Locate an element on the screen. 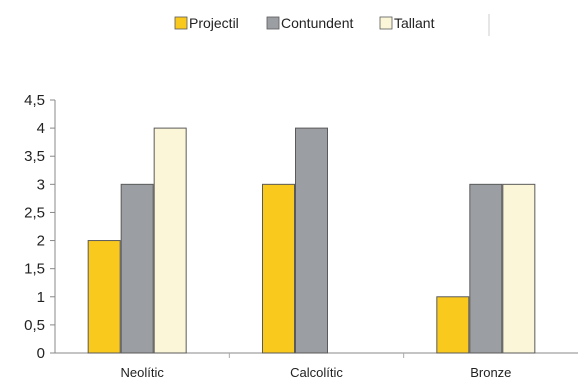 Image resolution: width=578 pixels, height=383 pixels. legend-swatch-projectil is located at coordinates (181, 23).